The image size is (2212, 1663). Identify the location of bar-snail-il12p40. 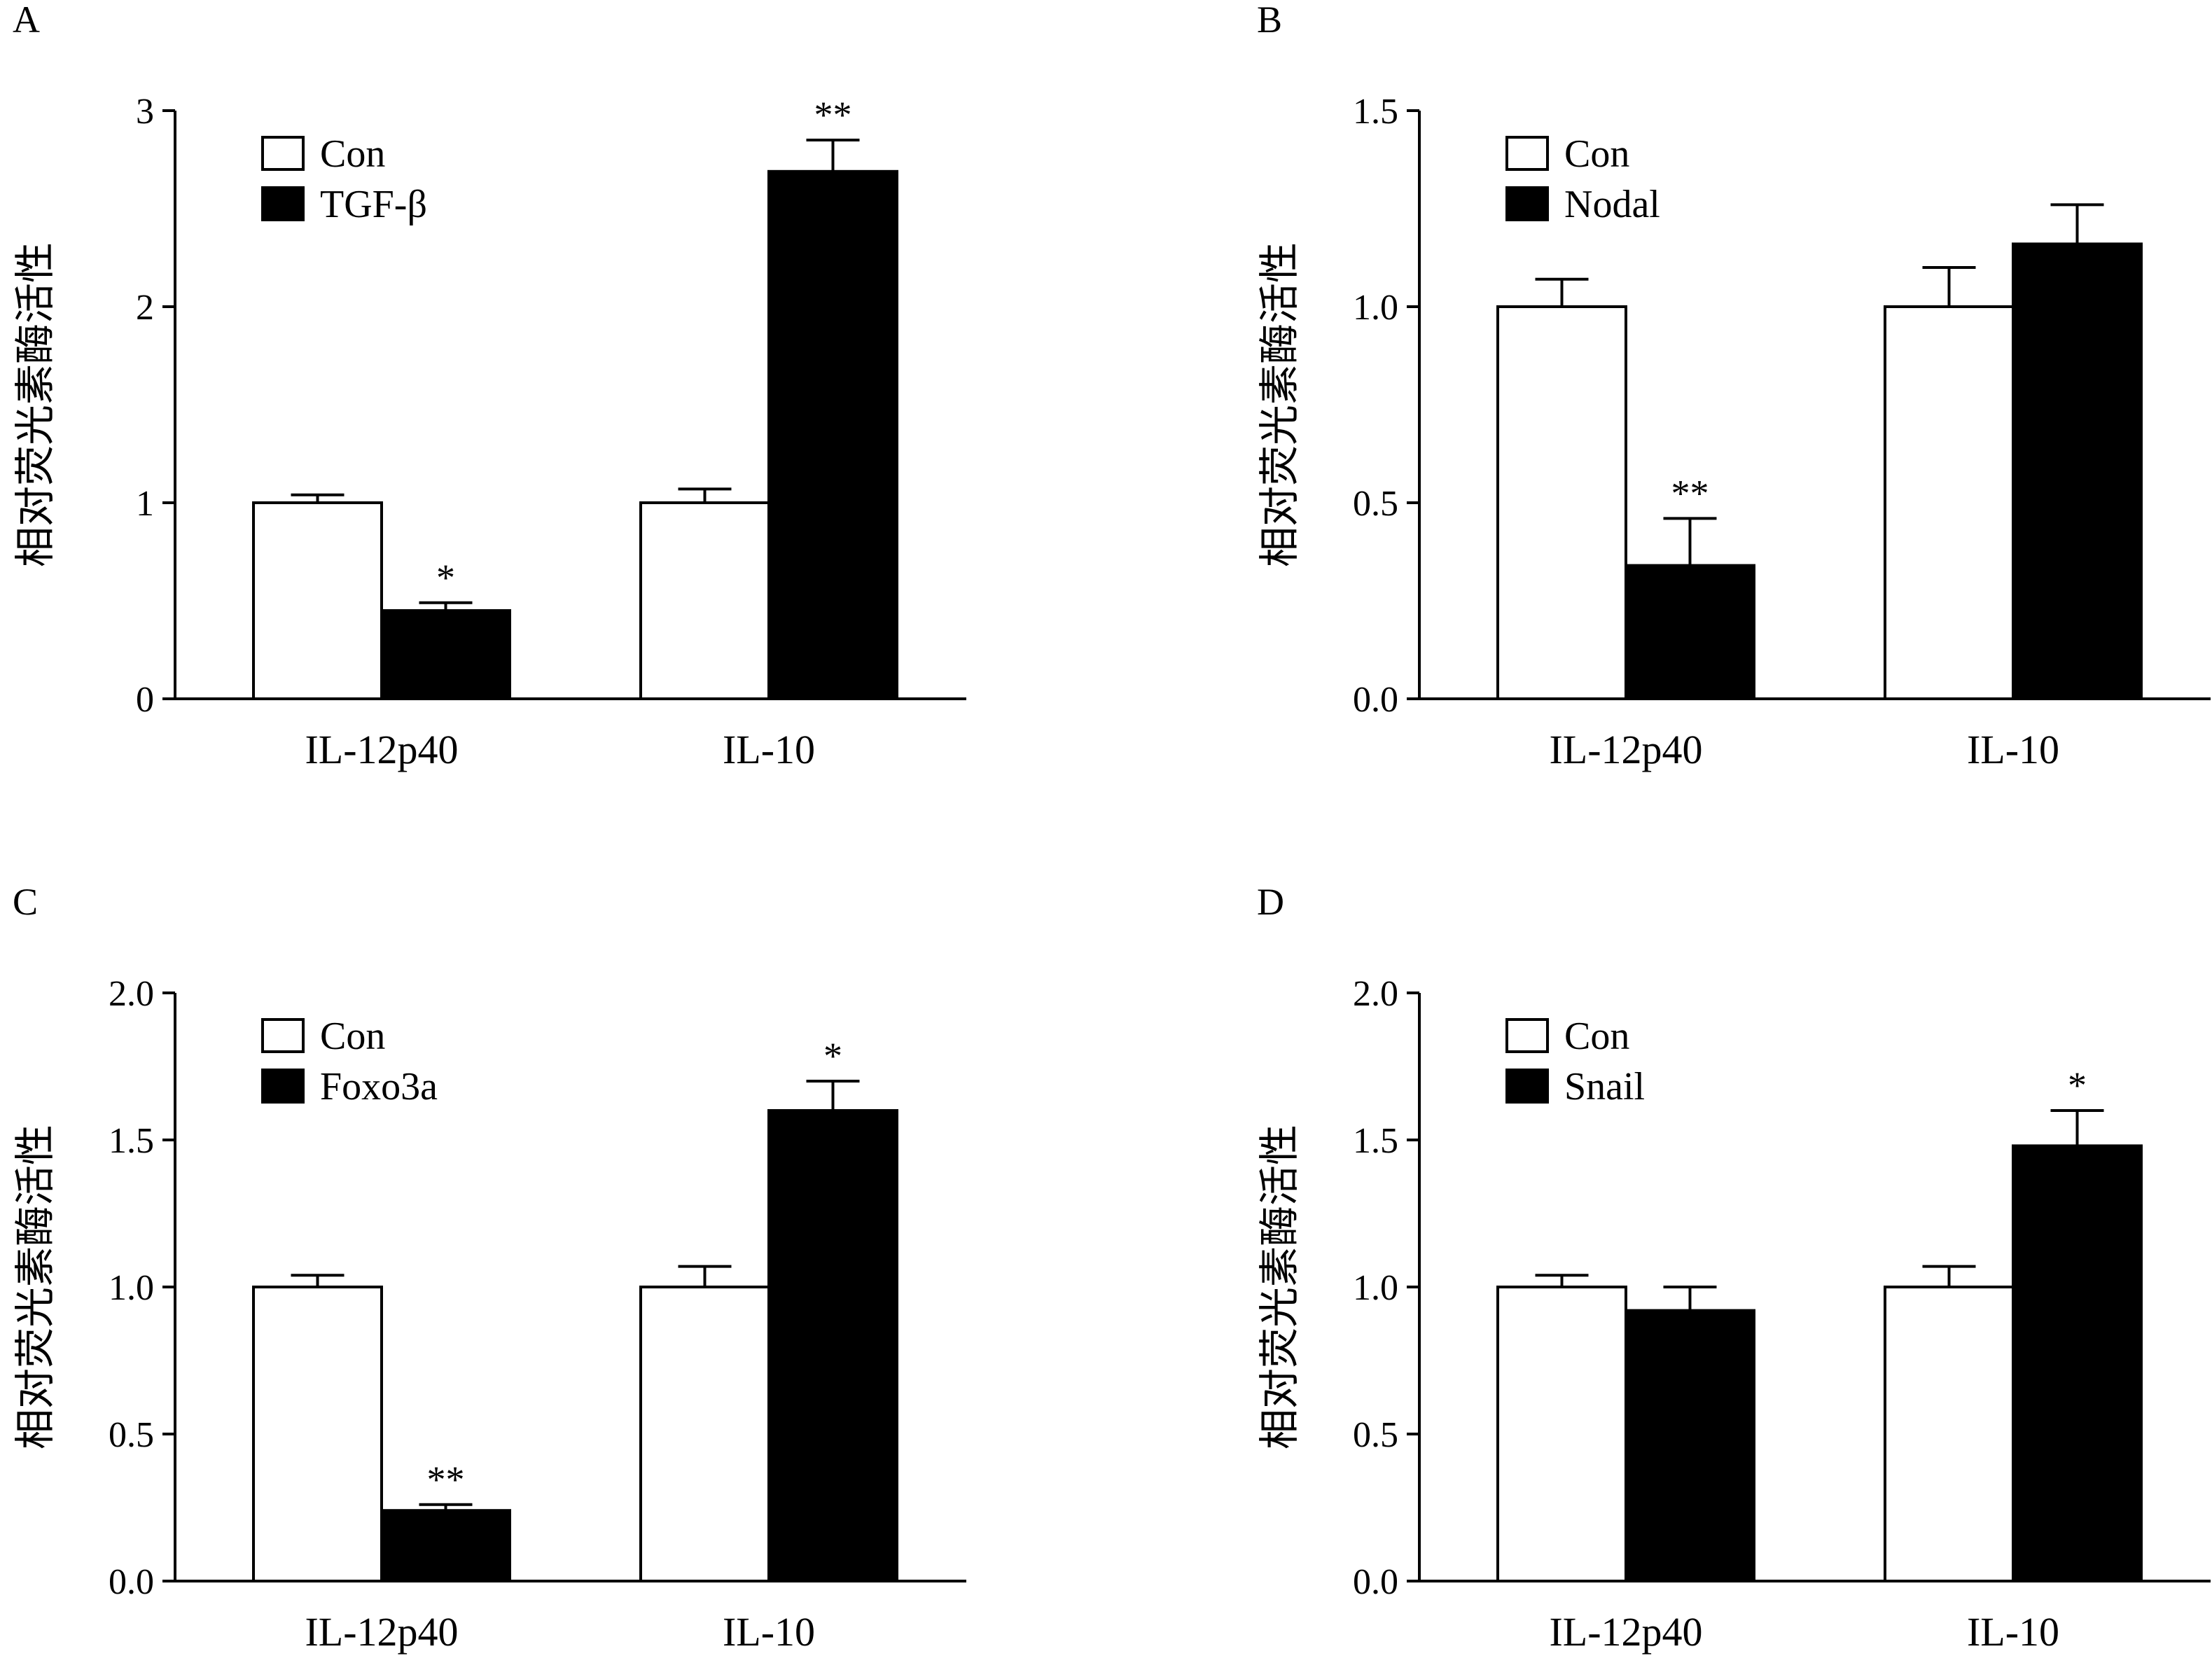
(1690, 1445).